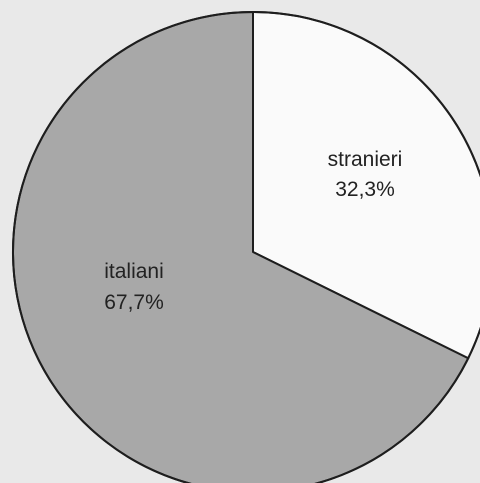 The height and width of the screenshot is (483, 480). Describe the element at coordinates (365, 159) in the screenshot. I see `slice-label-stranieri: stranieri` at that location.